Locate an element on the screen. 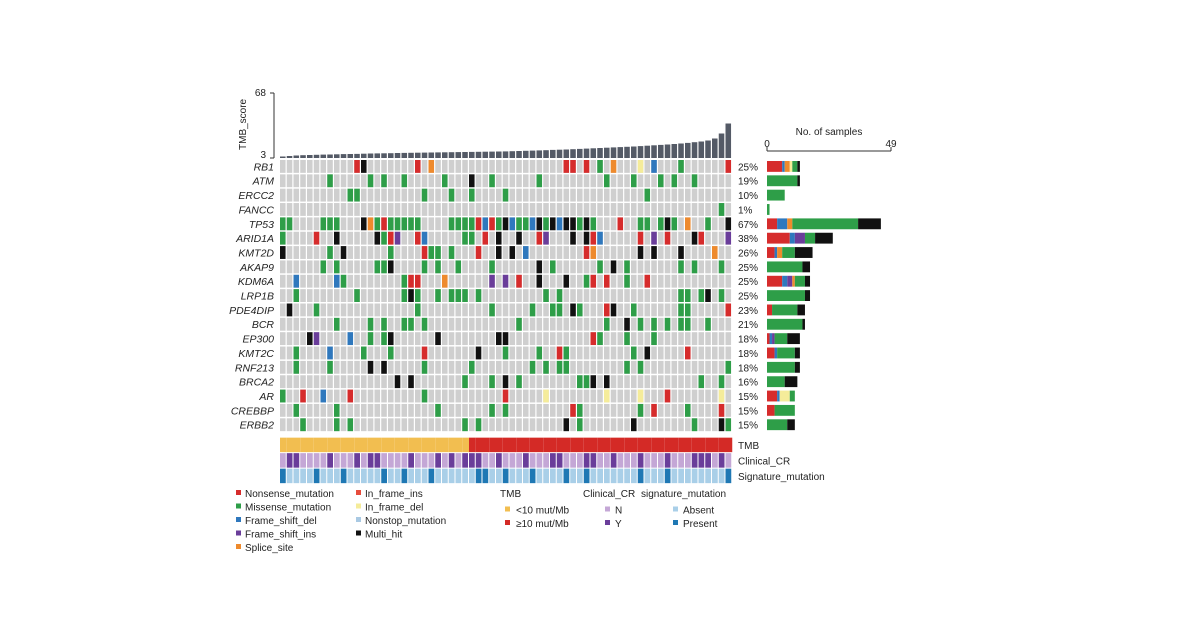  gene-label: PDE4DIP is located at coordinates (251, 311).